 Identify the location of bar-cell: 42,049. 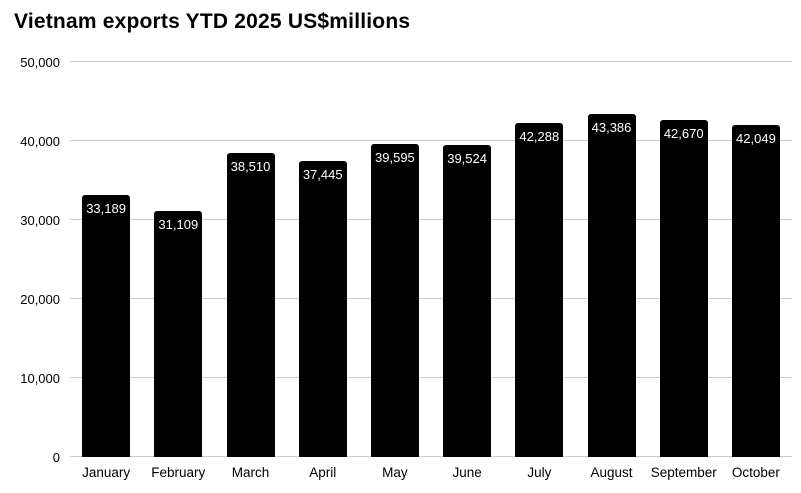
(756, 259).